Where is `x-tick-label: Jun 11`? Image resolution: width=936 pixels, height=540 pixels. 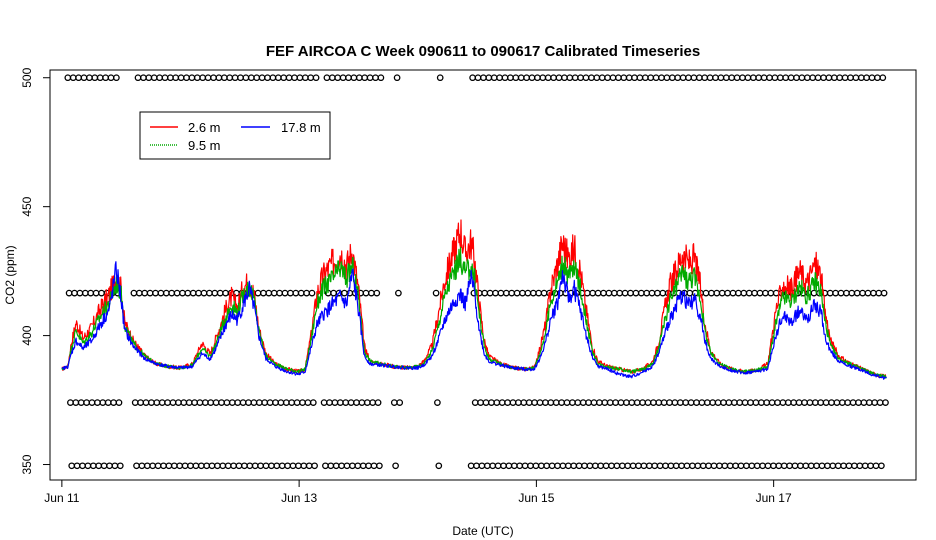 x-tick-label: Jun 11 is located at coordinates (61, 498).